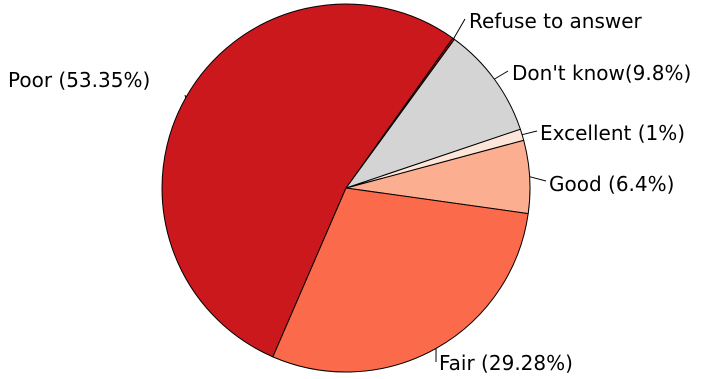 The image size is (720, 379). What do you see at coordinates (538, 179) in the screenshot?
I see `leader-line-good` at bounding box center [538, 179].